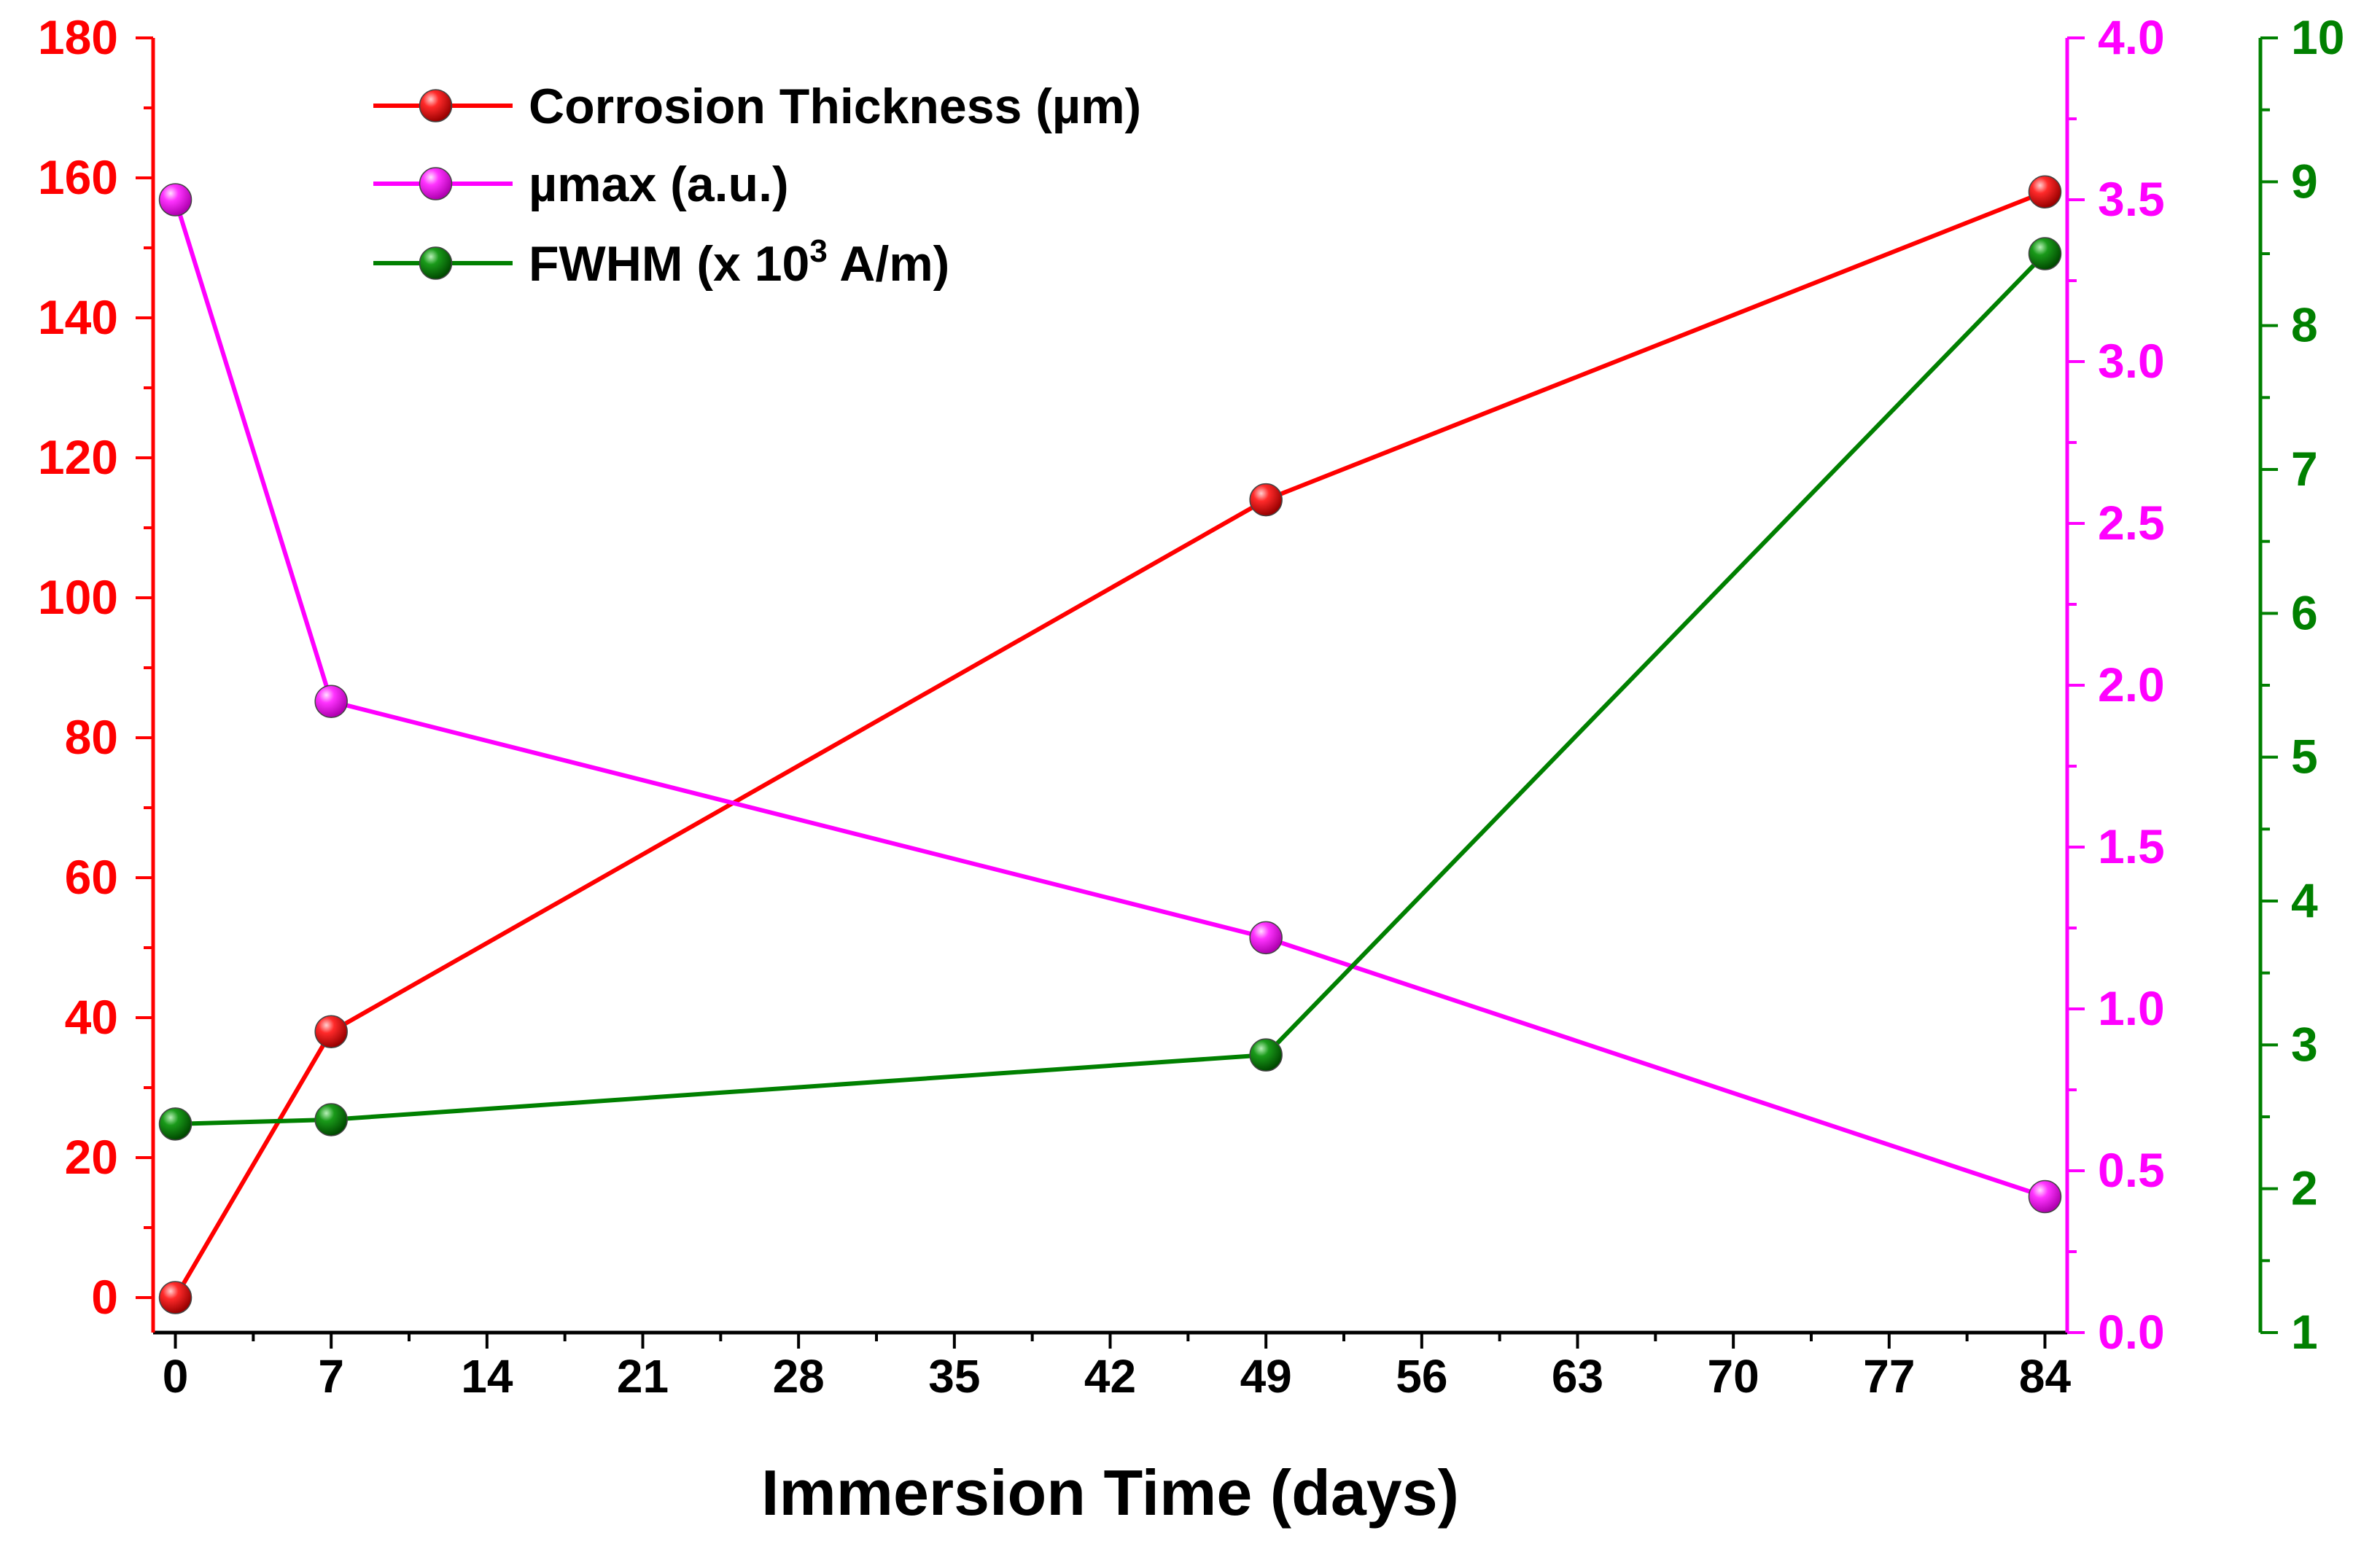 The image size is (2380, 1552). What do you see at coordinates (1421, 1376) in the screenshot?
I see `x-tick-label: 56` at bounding box center [1421, 1376].